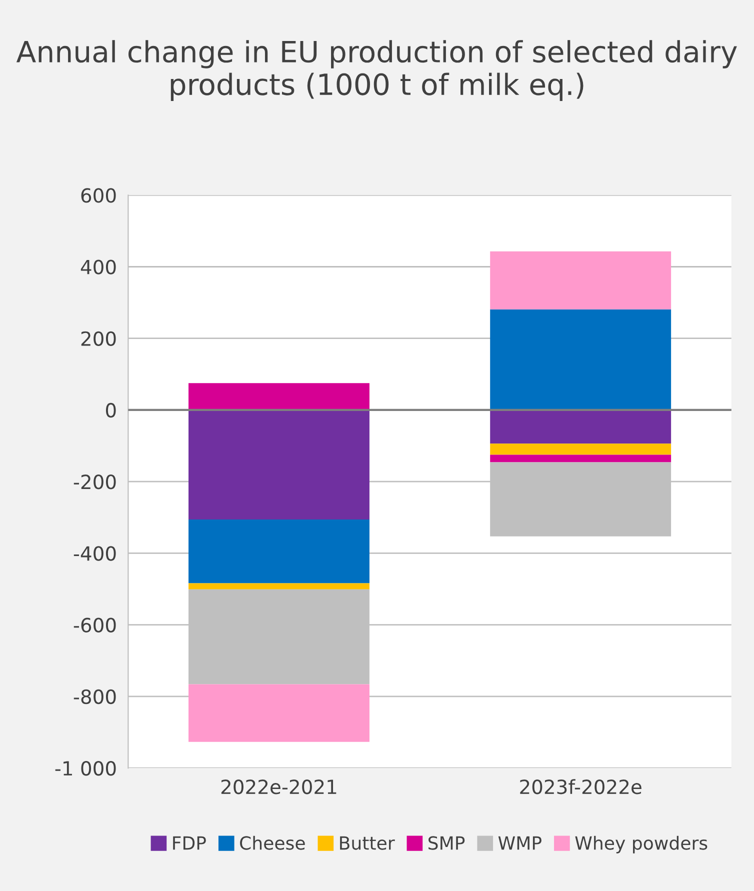  What do you see at coordinates (98, 195) in the screenshot?
I see `y-tick-label: 600` at bounding box center [98, 195].